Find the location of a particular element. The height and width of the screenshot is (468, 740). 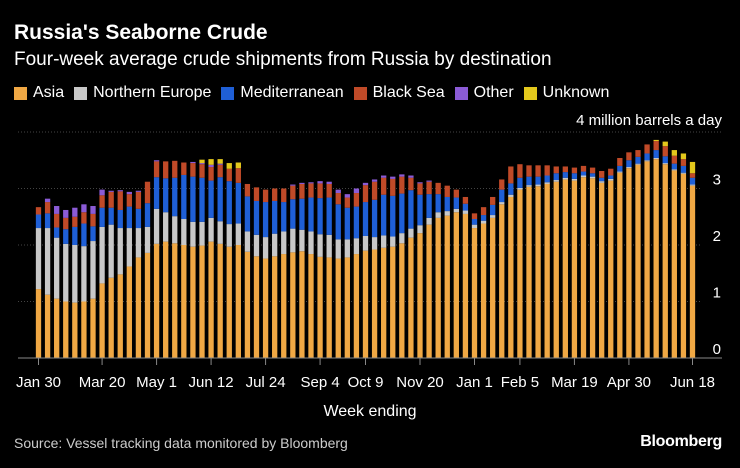

legend-label-asia: Asia is located at coordinates (49, 92).